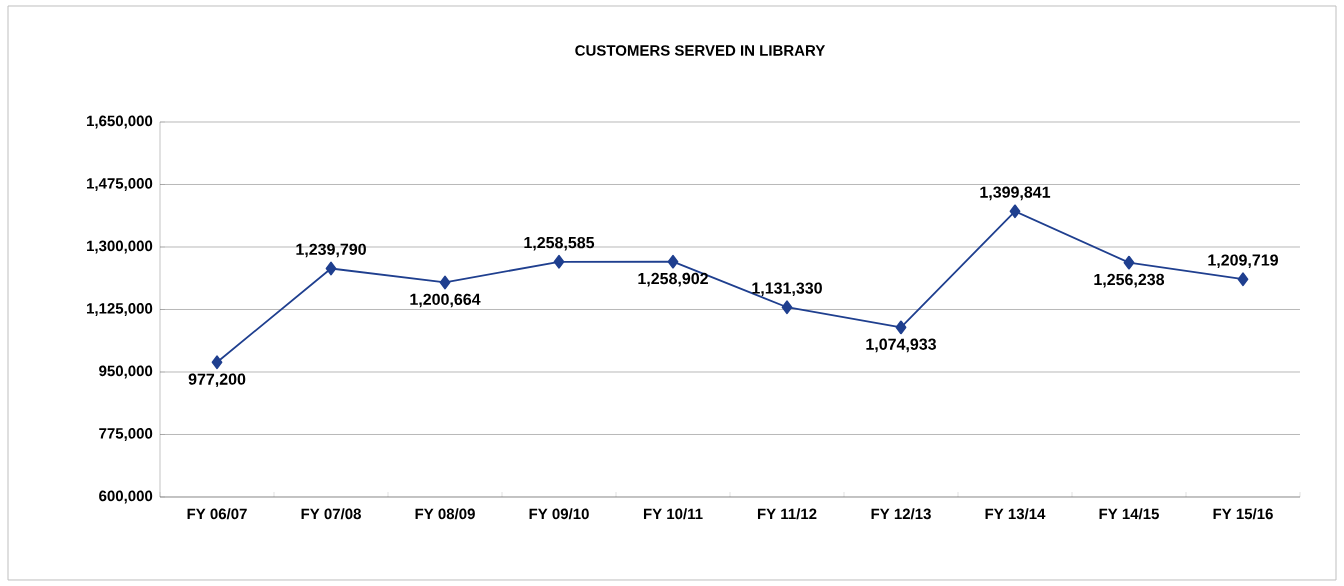  What do you see at coordinates (1243, 261) in the screenshot?
I see `data-label: 1,209,719` at bounding box center [1243, 261].